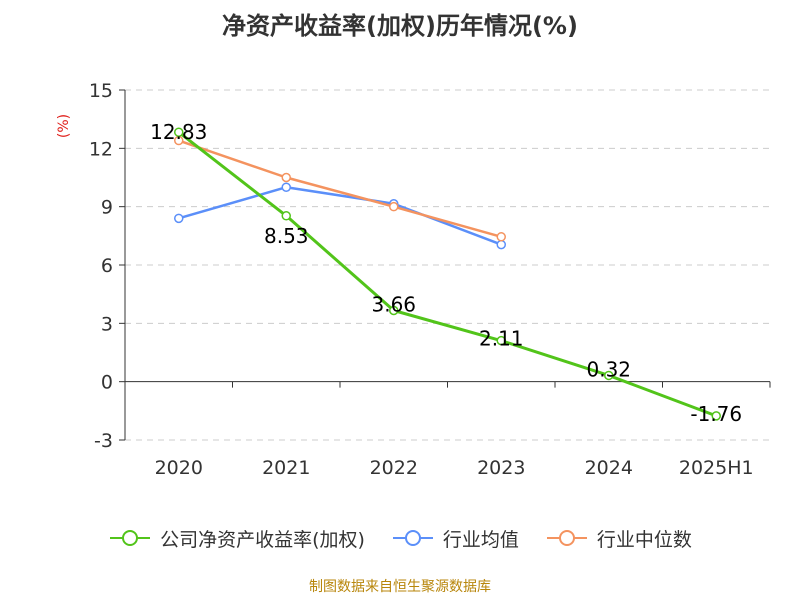 This screenshot has width=800, height=600. I want to click on legend-label: 行业中位数, so click(644, 539).